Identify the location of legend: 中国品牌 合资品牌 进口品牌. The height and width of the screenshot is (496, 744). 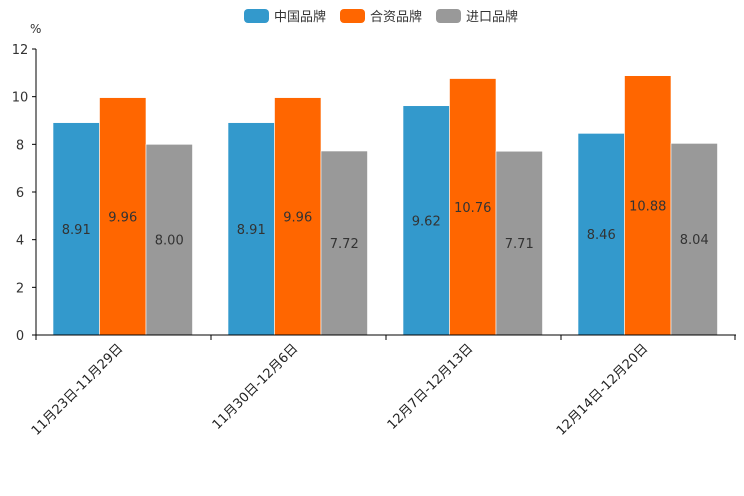
(381, 17).